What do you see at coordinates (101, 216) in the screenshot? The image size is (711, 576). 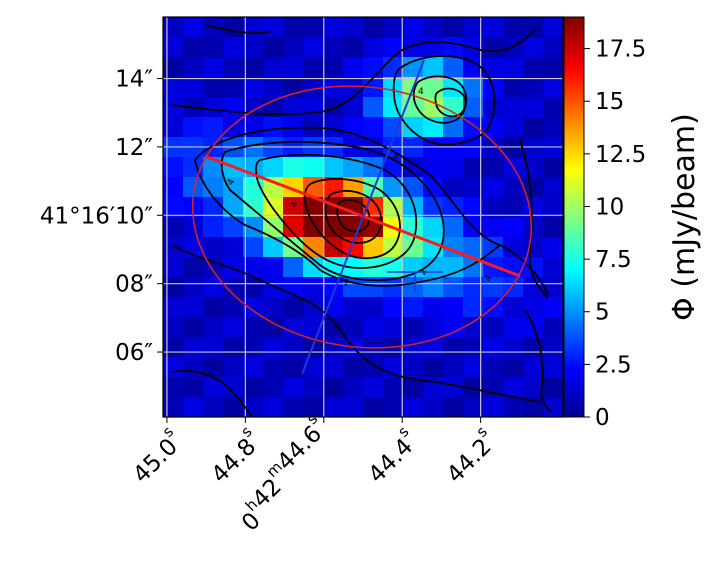 I see `y-axis: 14″ 12″ 41°16′10″ 08″ 06″` at bounding box center [101, 216].